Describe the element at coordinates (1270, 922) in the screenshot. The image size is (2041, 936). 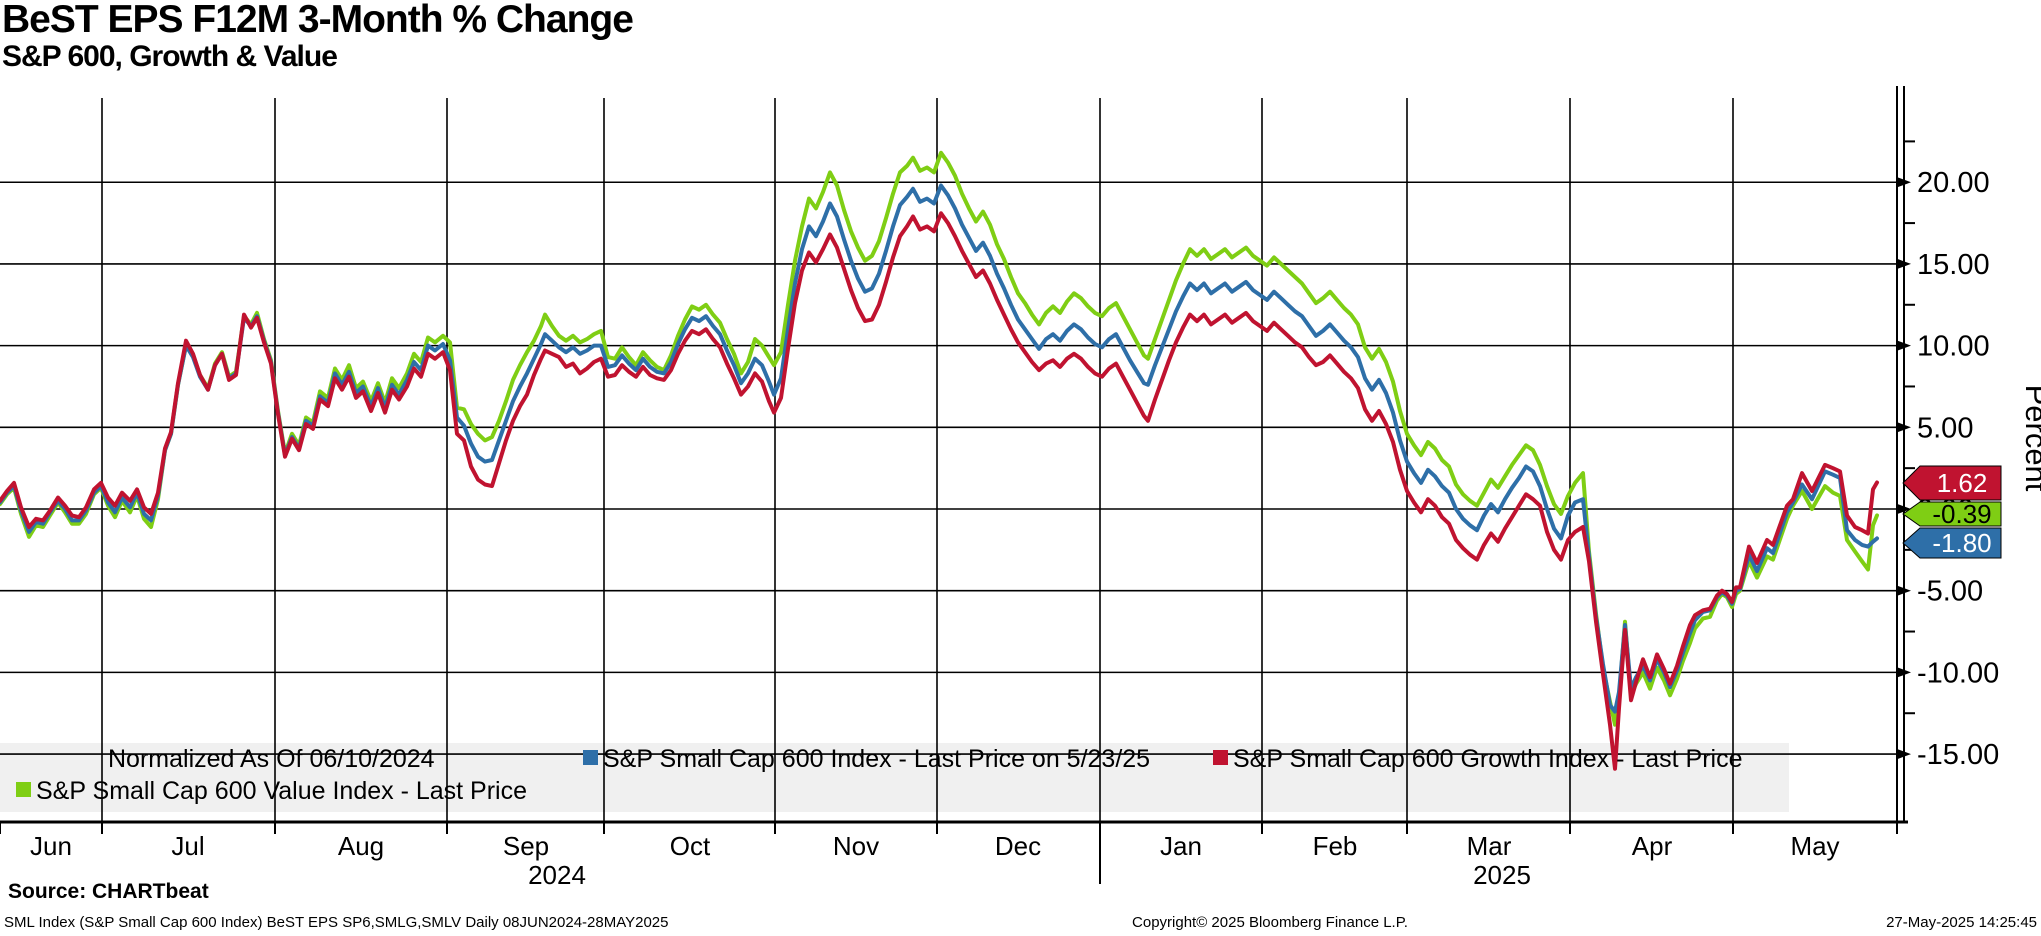
I see `footer-copyright: Copyright© 2025 Bloomberg Finance L.P.` at that location.